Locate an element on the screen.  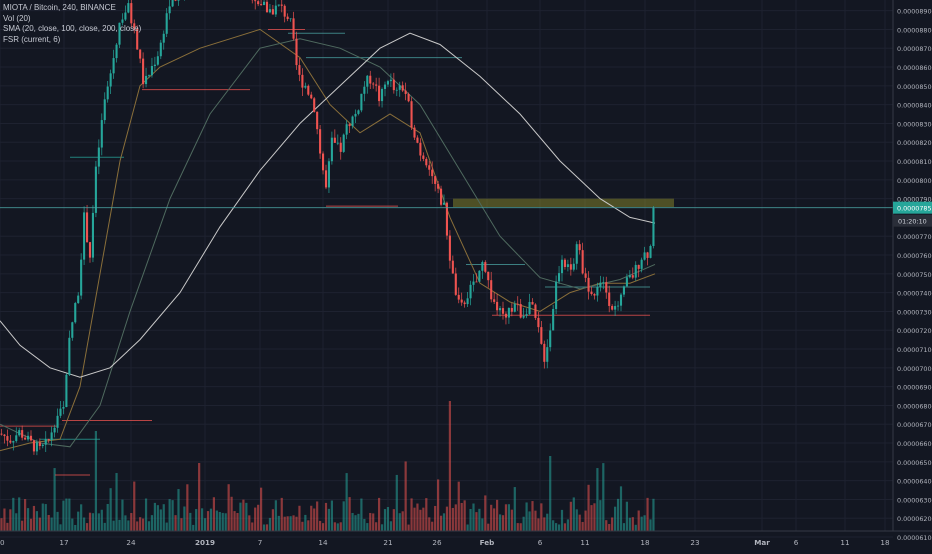
legend-symbol: MIOTA / Bitcoin, 240, BINANCE is located at coordinates (72, 8).